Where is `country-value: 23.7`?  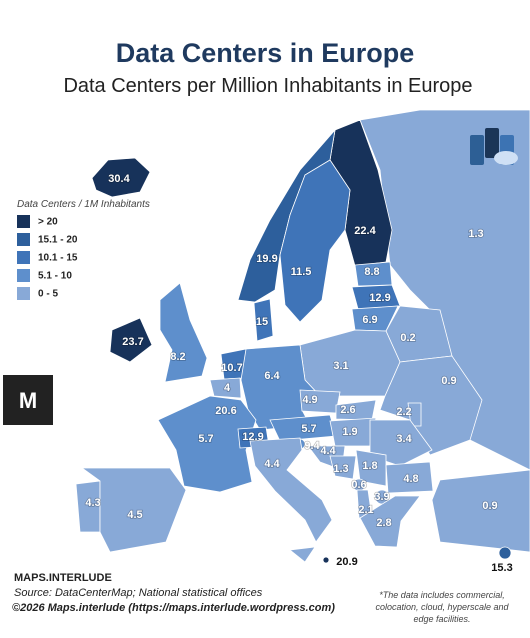
country-value: 23.7 is located at coordinates (132, 342).